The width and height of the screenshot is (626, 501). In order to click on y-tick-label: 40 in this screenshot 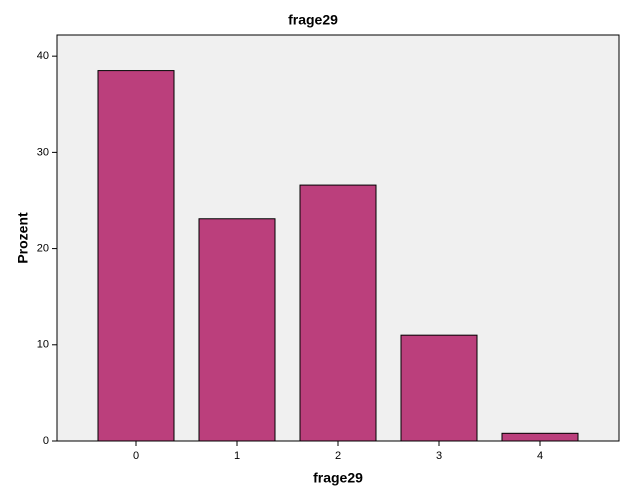, I will do `click(43, 56)`.